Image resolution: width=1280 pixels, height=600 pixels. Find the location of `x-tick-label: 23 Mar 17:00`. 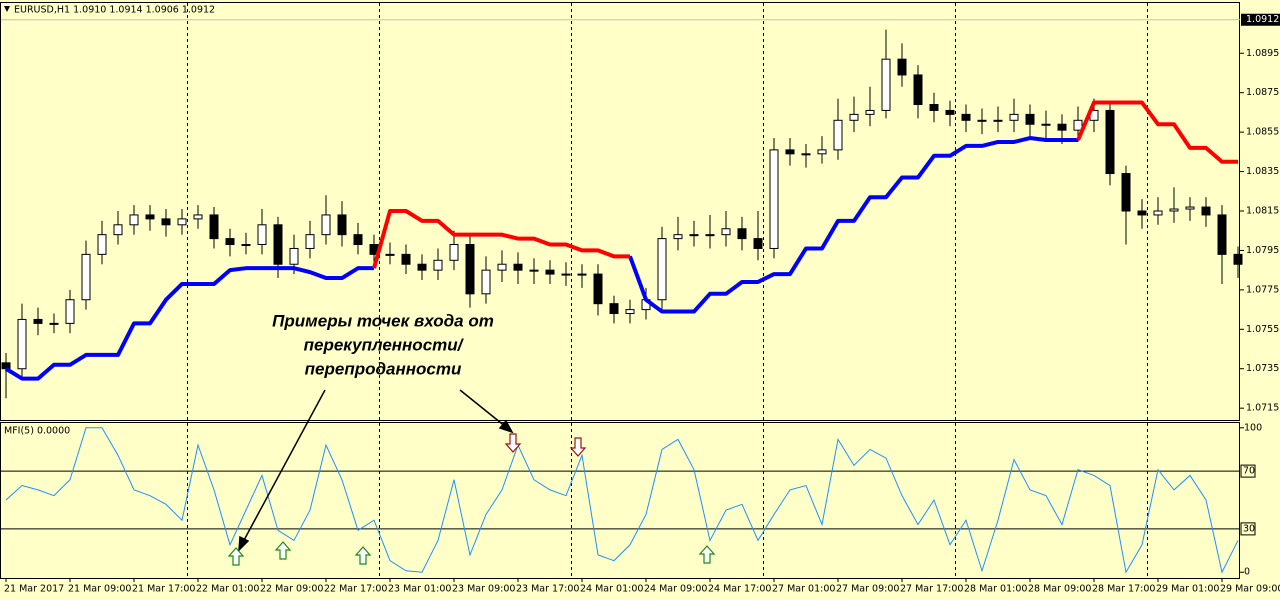

x-tick-label: 23 Mar 17:00 is located at coordinates (547, 589).